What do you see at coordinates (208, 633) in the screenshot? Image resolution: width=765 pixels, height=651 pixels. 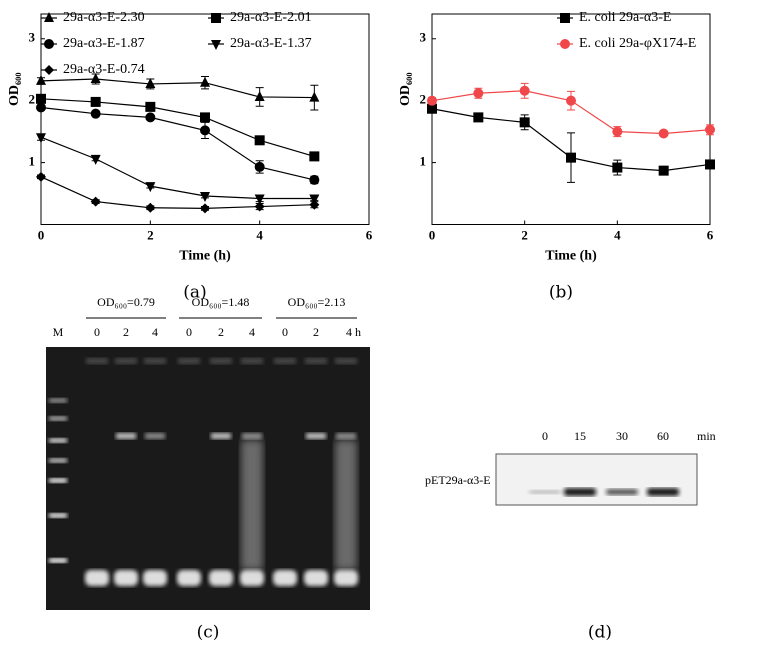 I see `panel-caption: (c)` at bounding box center [208, 633].